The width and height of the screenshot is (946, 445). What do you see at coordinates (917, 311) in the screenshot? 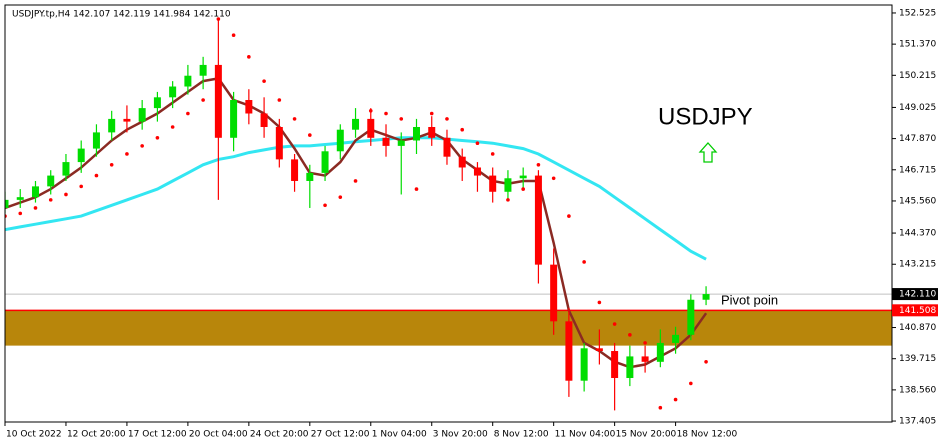
I see `pivot-label: 141.508` at bounding box center [917, 311].